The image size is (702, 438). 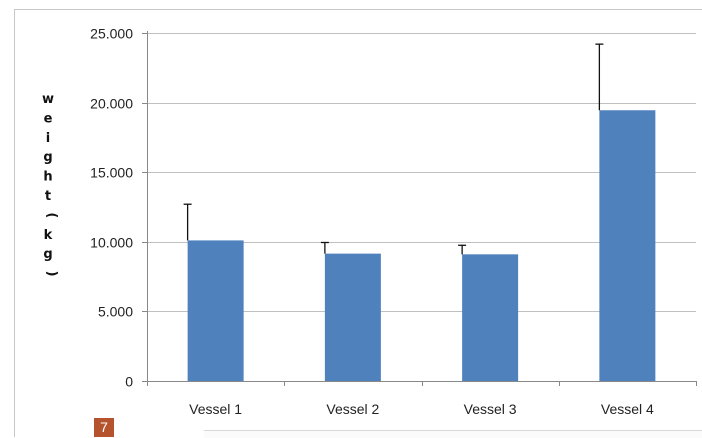 I want to click on y-axis-label-char: t, so click(x=48, y=196).